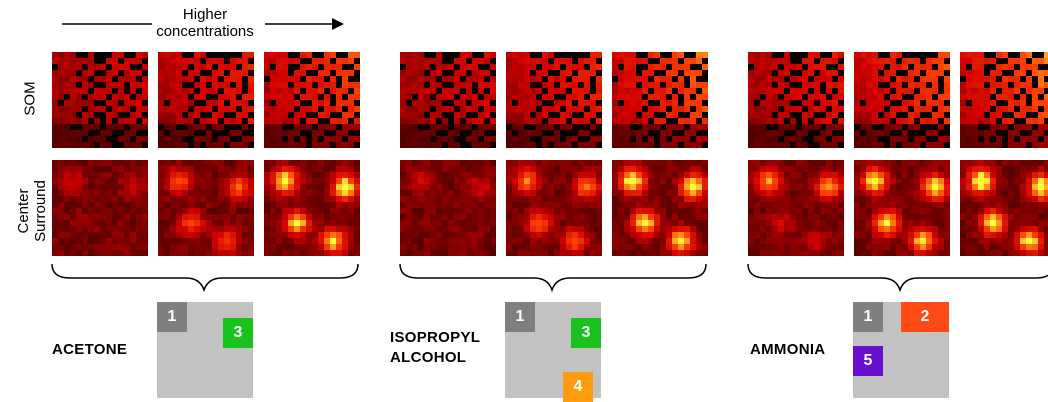  I want to click on cluster-map-isopropyl-alcohol: 1 3 4, so click(553, 352).